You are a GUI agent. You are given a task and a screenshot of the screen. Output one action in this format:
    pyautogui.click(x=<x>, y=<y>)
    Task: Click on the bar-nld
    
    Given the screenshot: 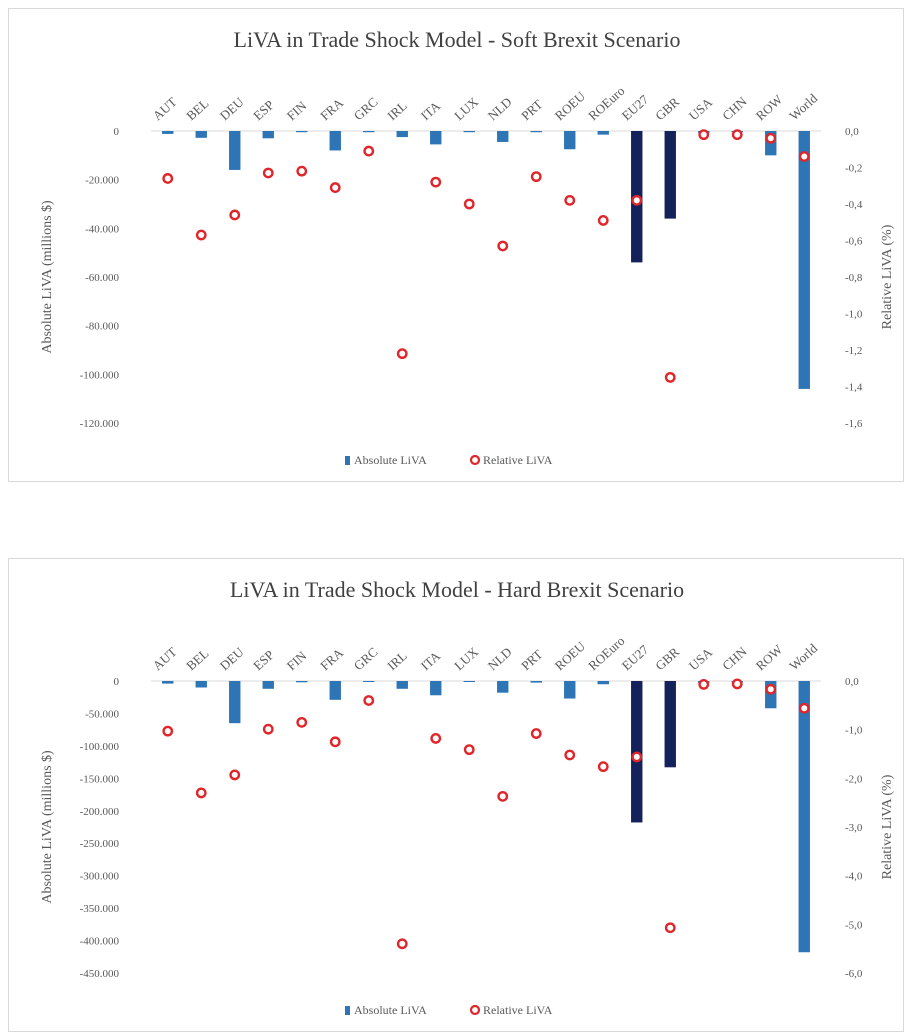 What is the action you would take?
    pyautogui.click(x=503, y=136)
    